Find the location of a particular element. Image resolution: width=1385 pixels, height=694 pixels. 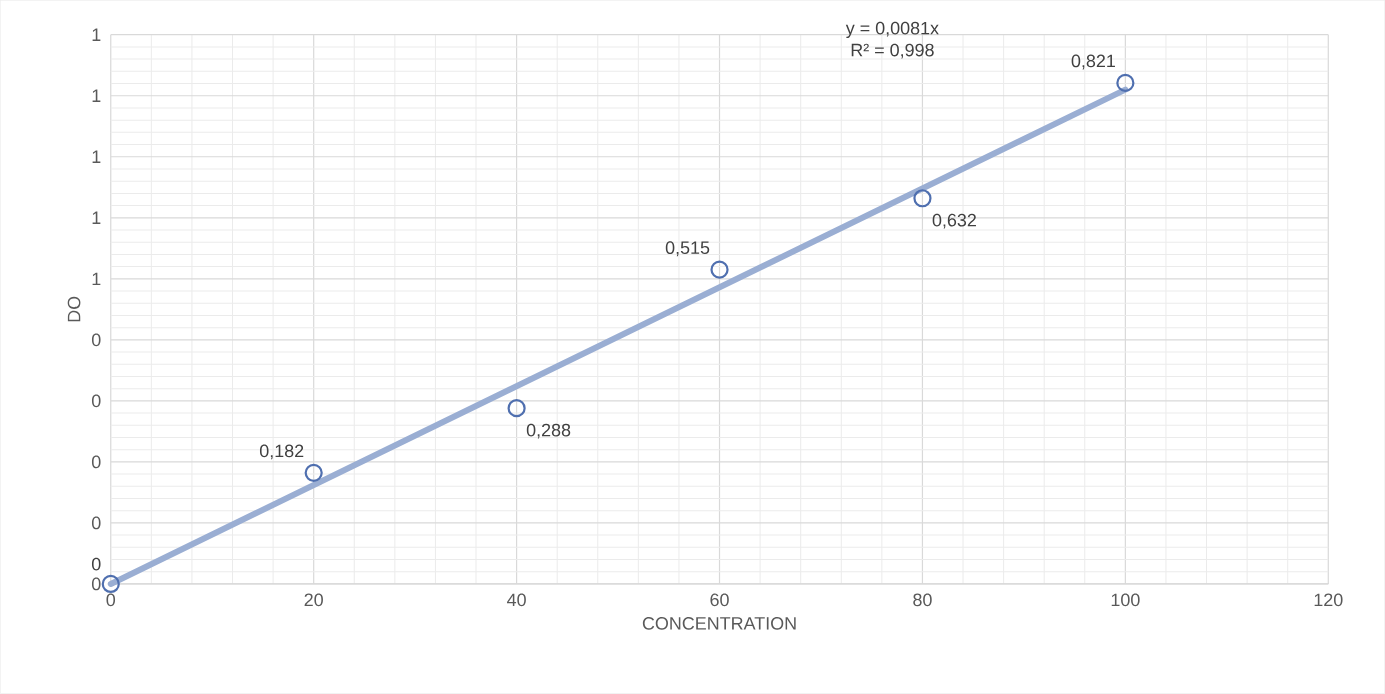

data-label: 0,288 is located at coordinates (548, 431).